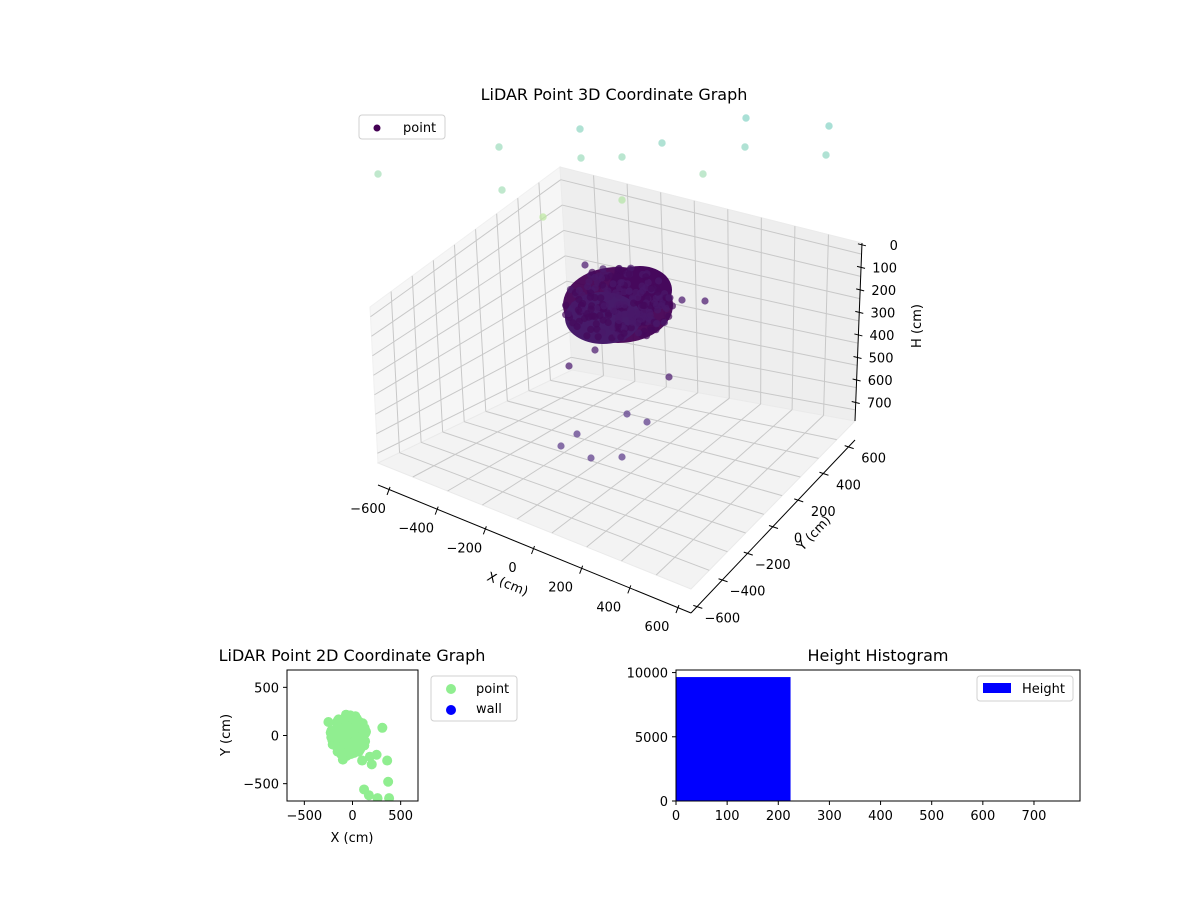 Image resolution: width=1200 pixels, height=900 pixels. What do you see at coordinates (304, 816) in the screenshot?
I see `x-tick-label-2d: −500` at bounding box center [304, 816].